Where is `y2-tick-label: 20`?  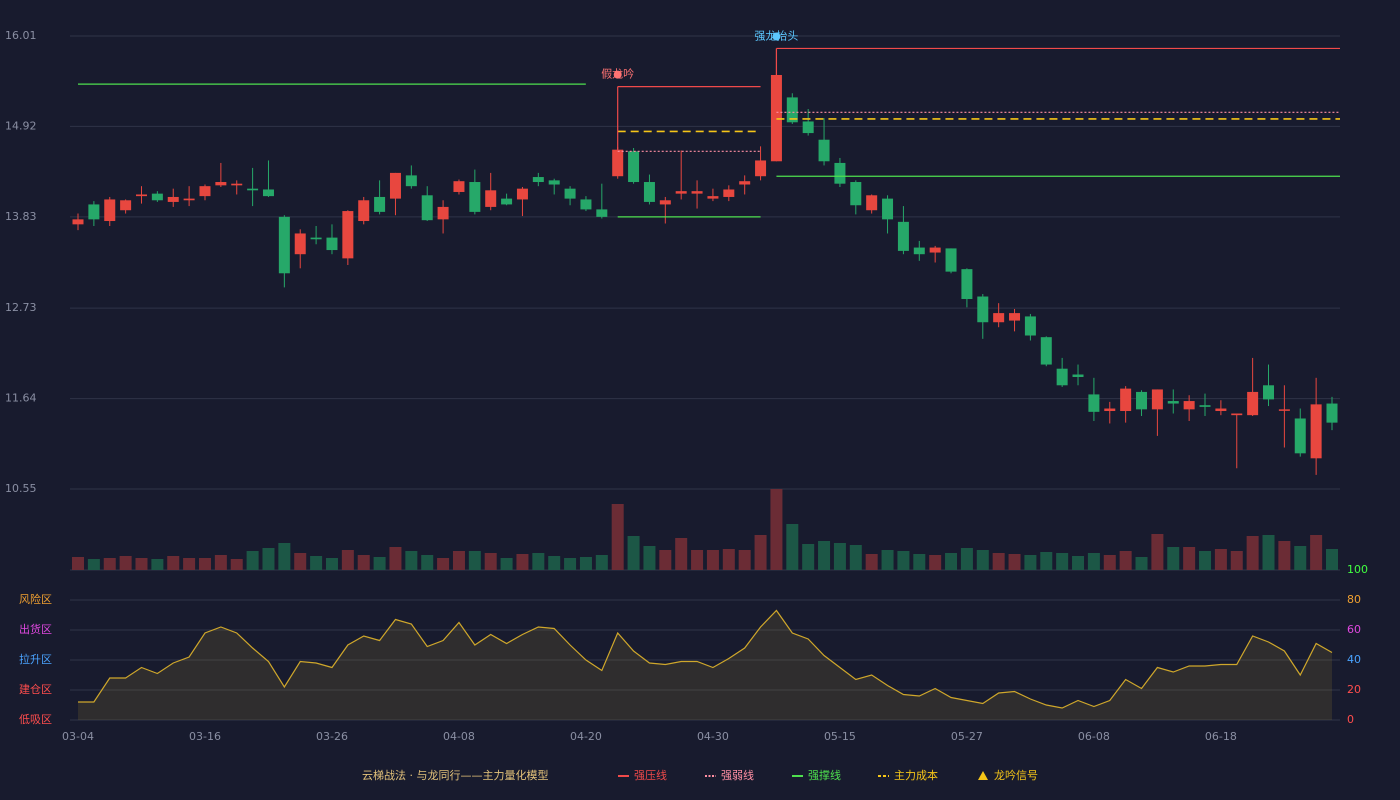
y2-tick-label: 20 is located at coordinates (1354, 689).